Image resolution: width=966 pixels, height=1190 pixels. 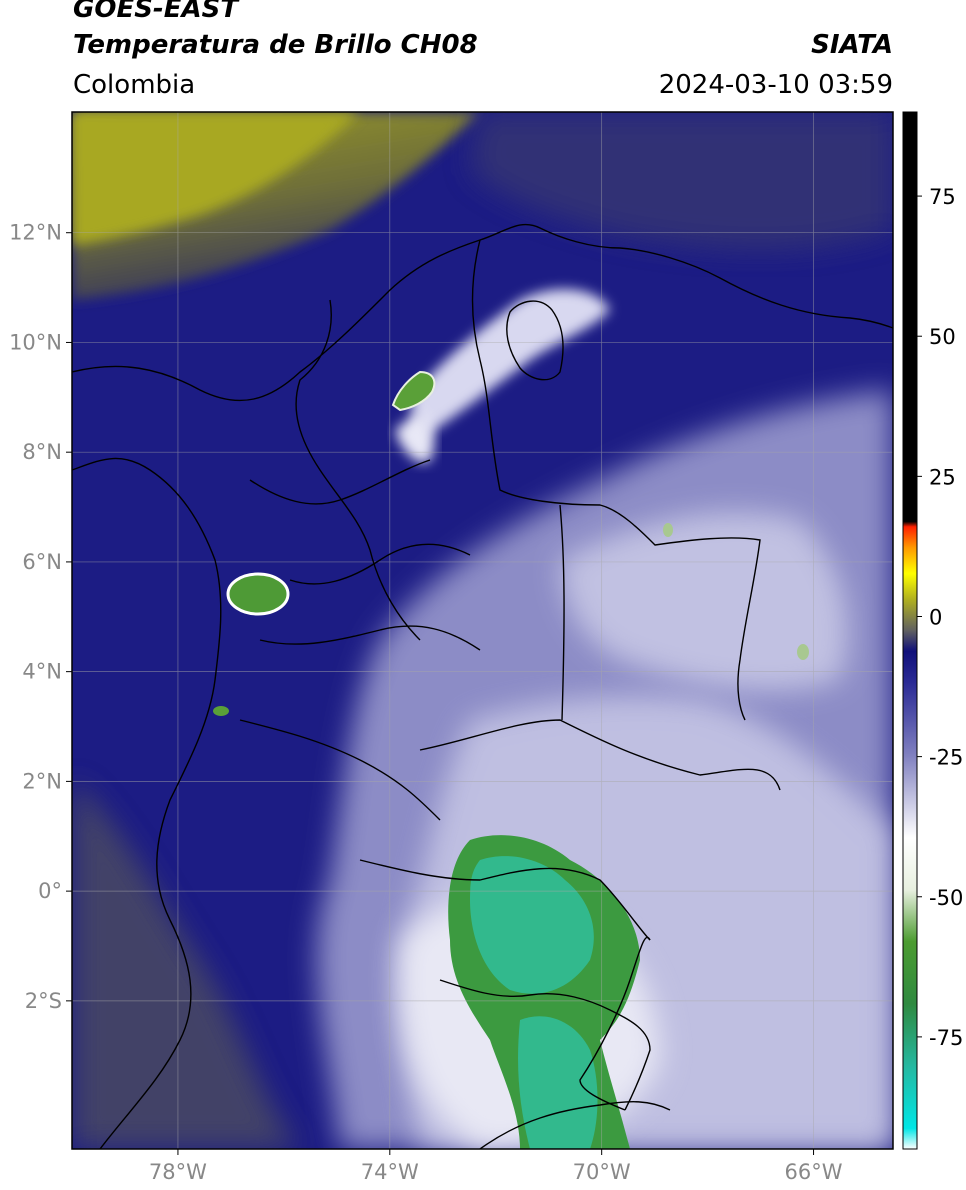 What do you see at coordinates (35, 233) in the screenshot?
I see `lat-tick-label: 12°N` at bounding box center [35, 233].